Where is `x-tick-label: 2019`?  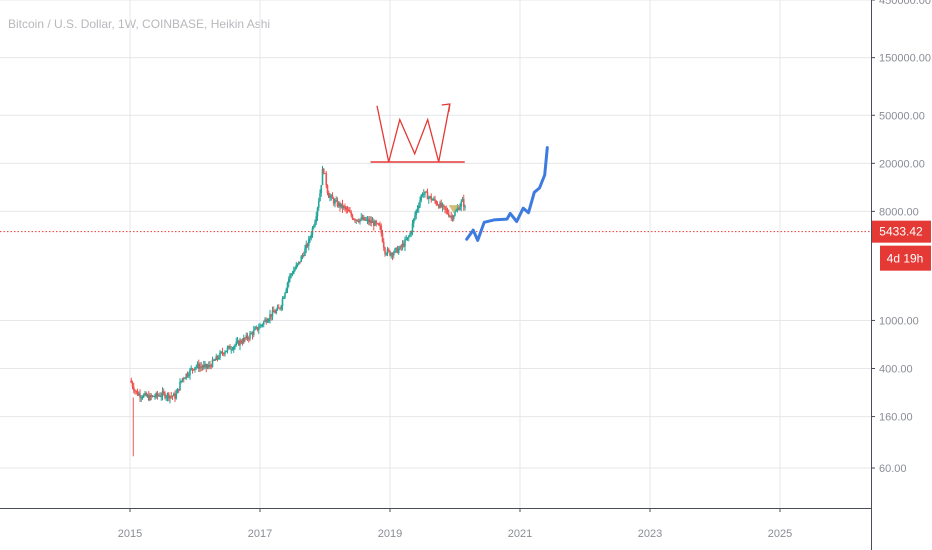 x-tick-label: 2019 is located at coordinates (390, 534).